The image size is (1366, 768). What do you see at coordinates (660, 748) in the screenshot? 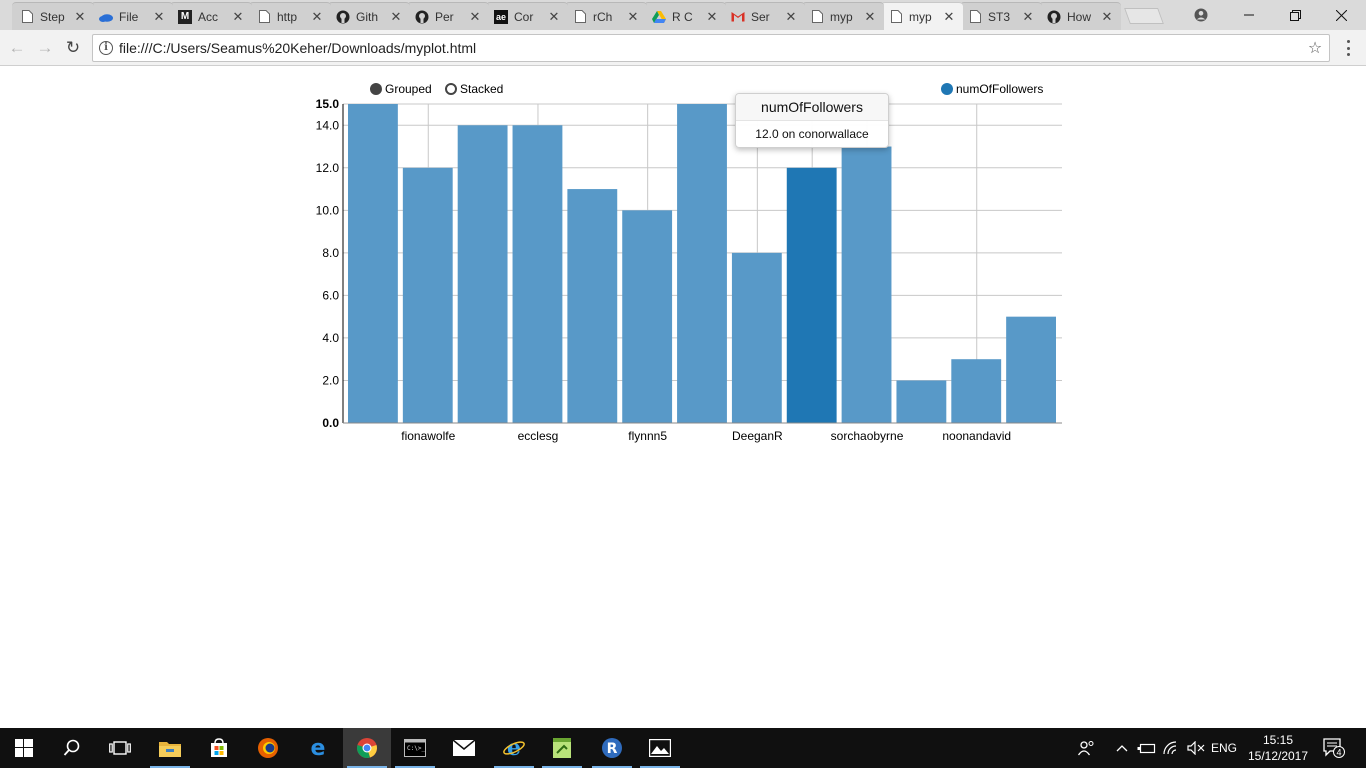
I see `photos-icon` at bounding box center [660, 748].